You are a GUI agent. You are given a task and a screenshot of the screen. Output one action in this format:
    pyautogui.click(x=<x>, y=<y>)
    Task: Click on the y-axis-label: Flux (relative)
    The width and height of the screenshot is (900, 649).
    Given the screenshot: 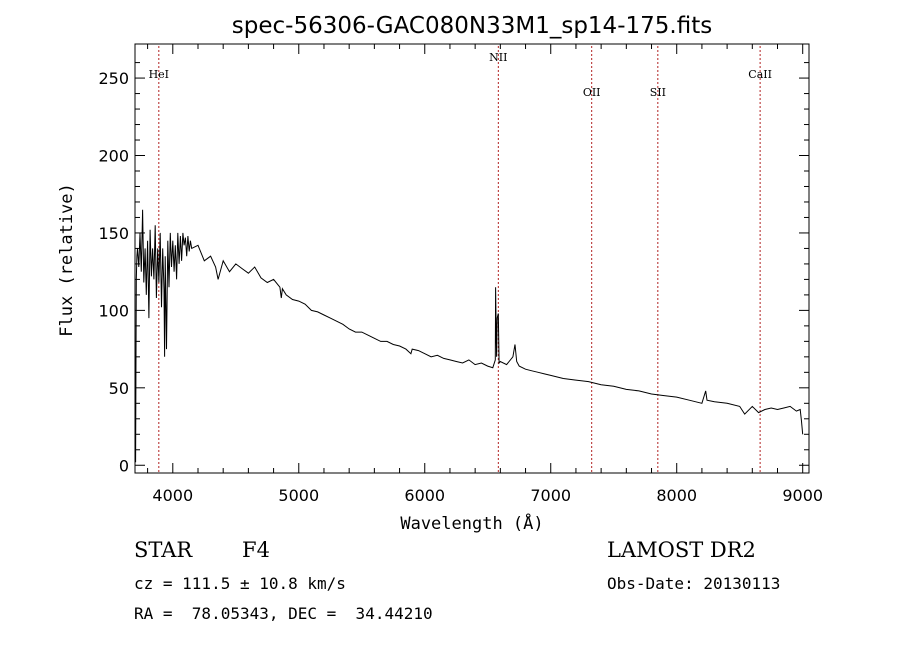 What is the action you would take?
    pyautogui.click(x=67, y=260)
    